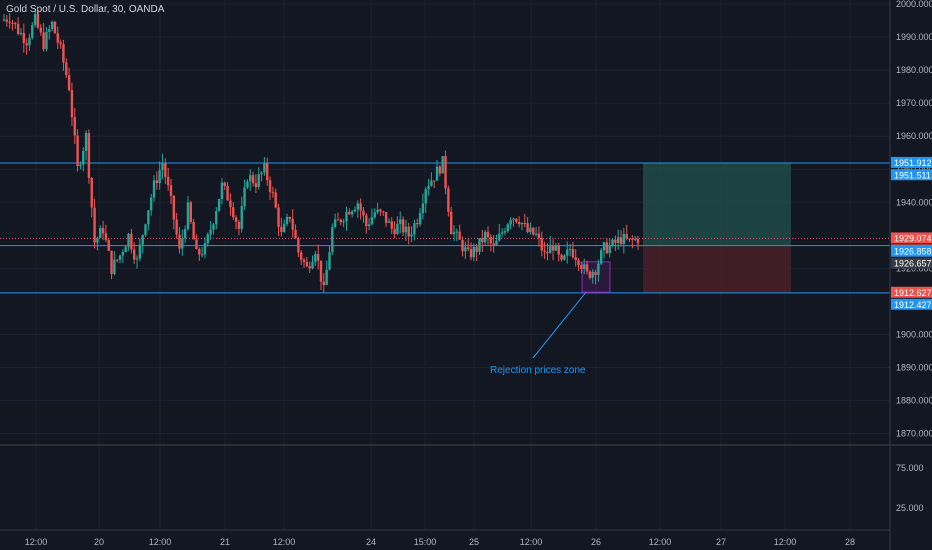 The height and width of the screenshot is (550, 932). Describe the element at coordinates (911, 292) in the screenshot. I see `price-label: 1912.627` at that location.